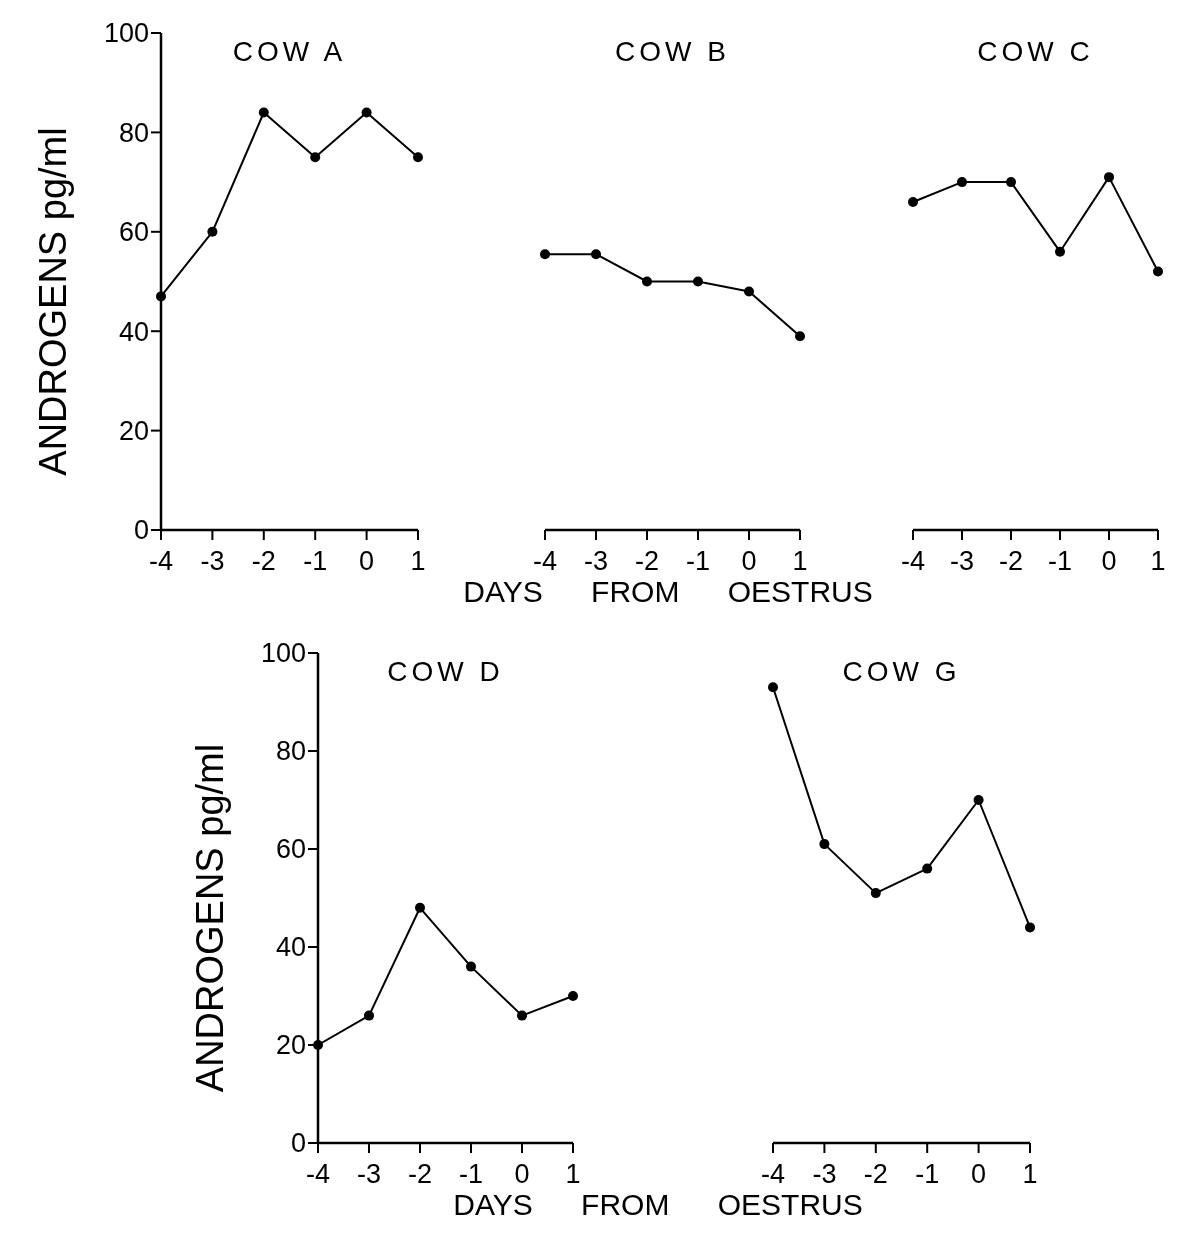 This screenshot has height=1239, width=1187. What do you see at coordinates (445, 671) in the screenshot?
I see `chart-title: COW D` at bounding box center [445, 671].